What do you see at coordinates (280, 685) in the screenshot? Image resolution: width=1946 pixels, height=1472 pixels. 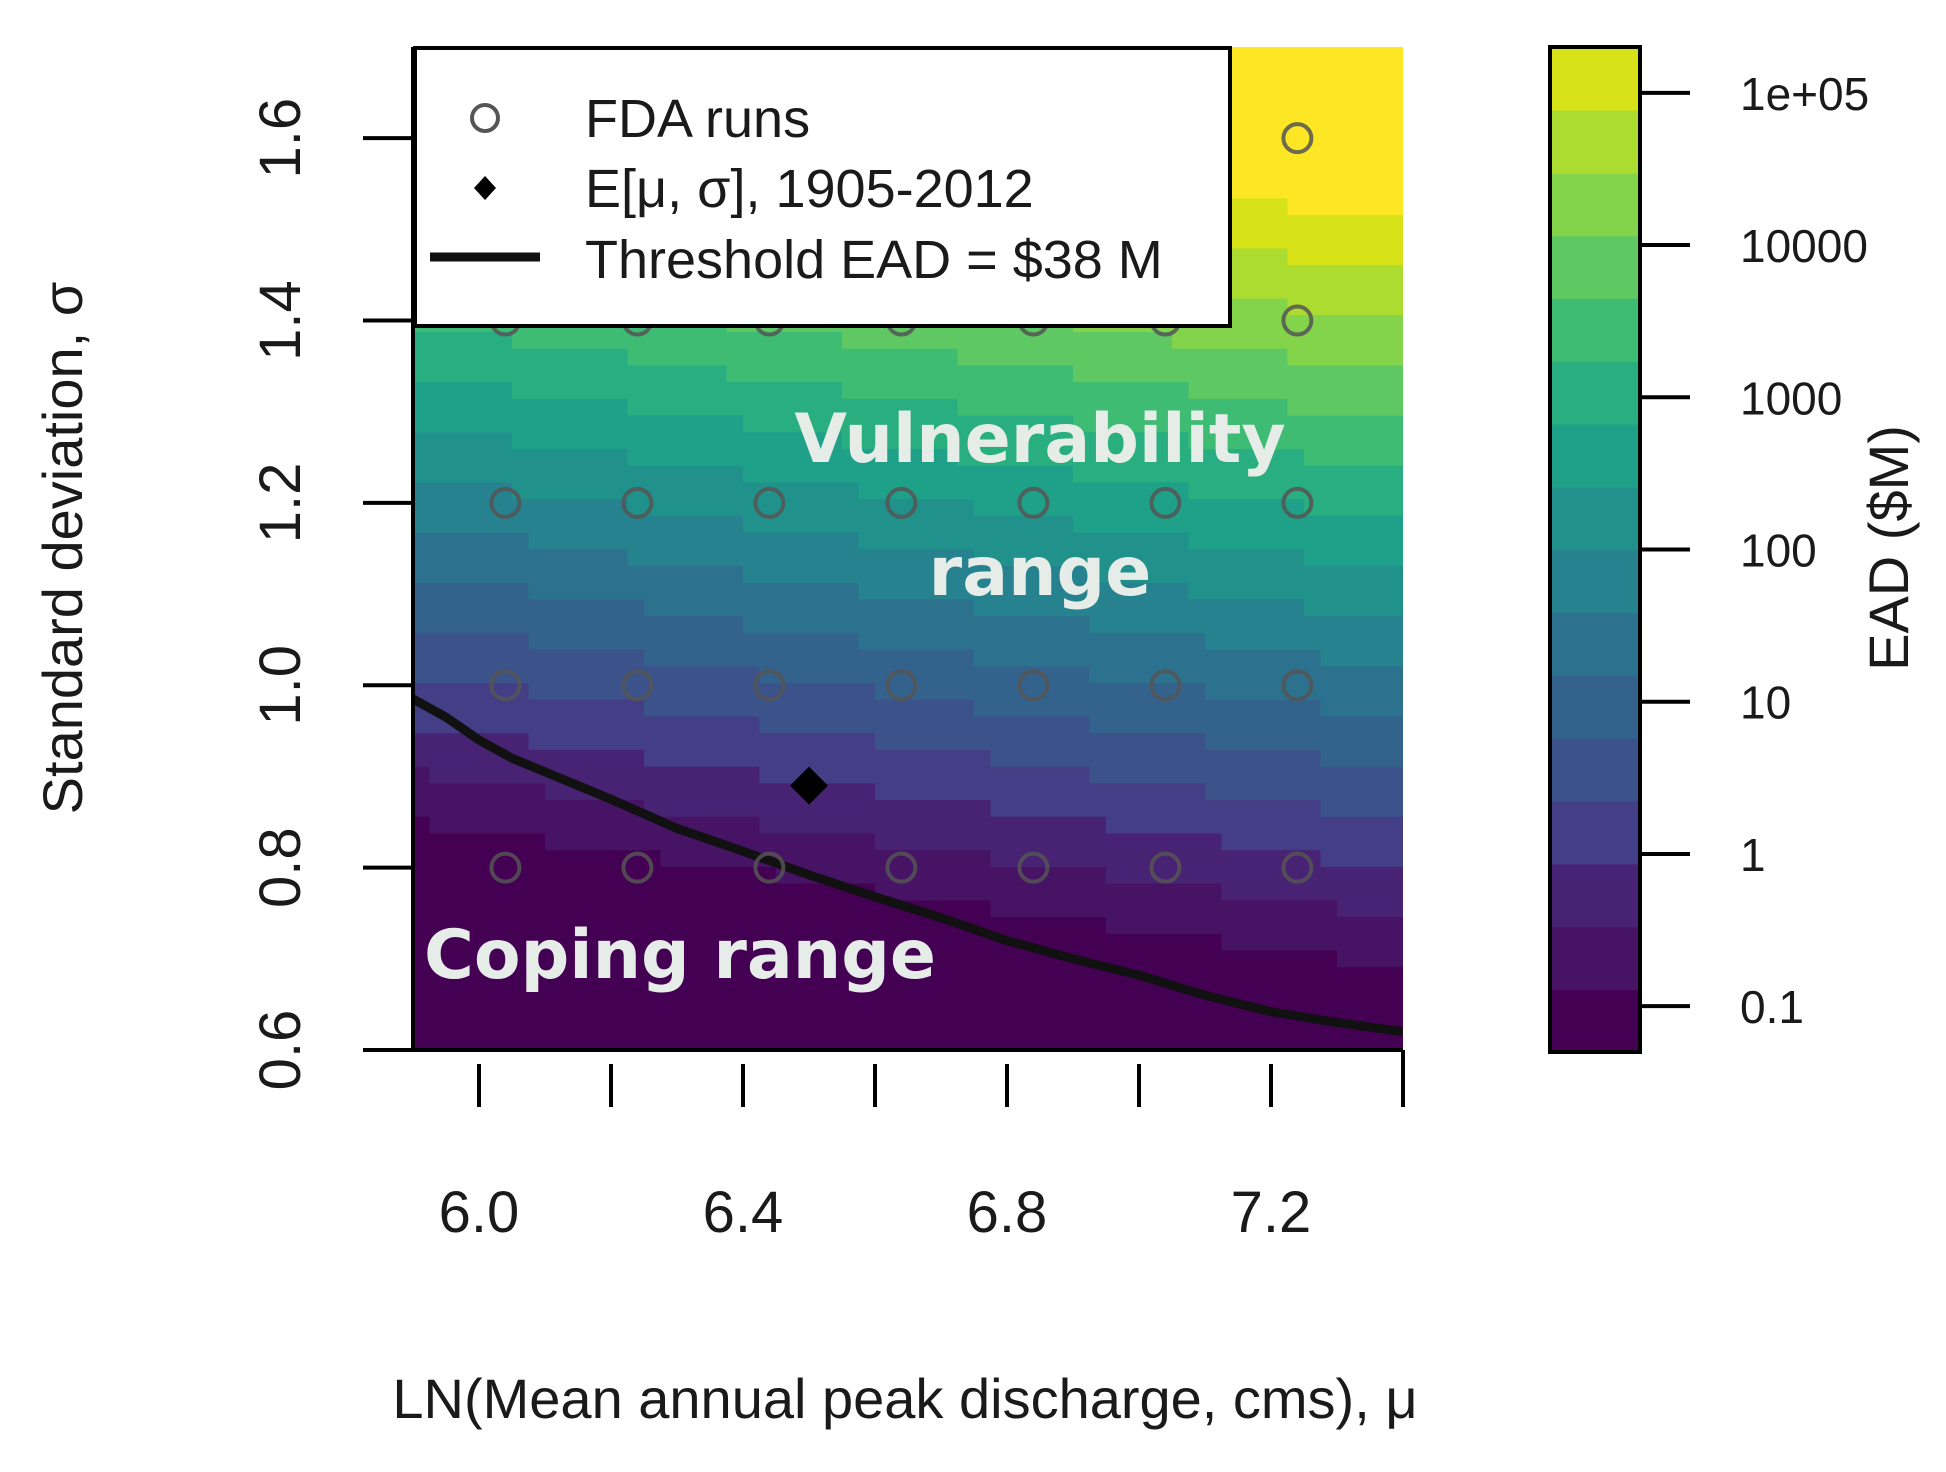 I see `y-tick-label: 1.0` at bounding box center [280, 685].